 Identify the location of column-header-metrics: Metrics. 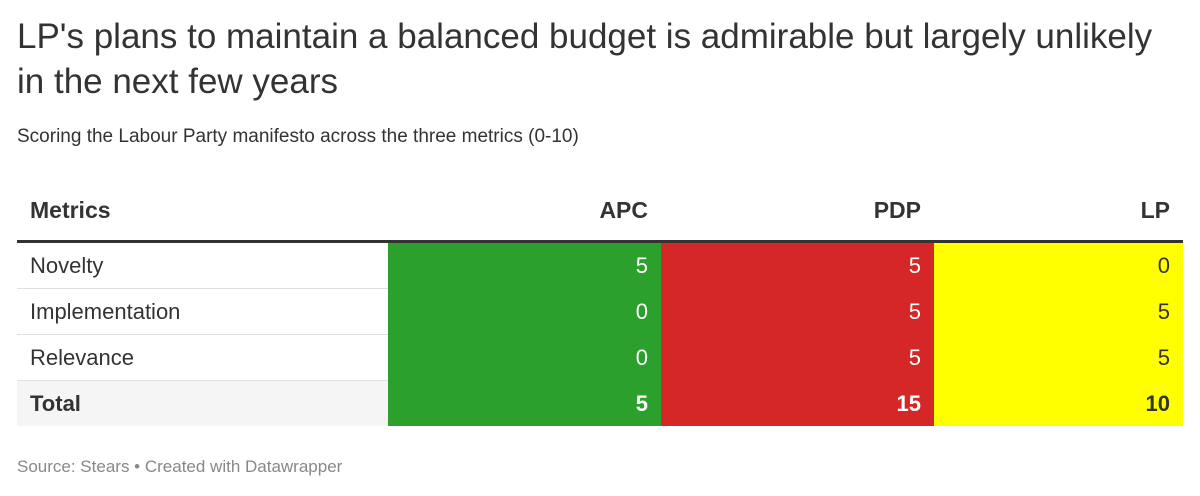
(202, 211).